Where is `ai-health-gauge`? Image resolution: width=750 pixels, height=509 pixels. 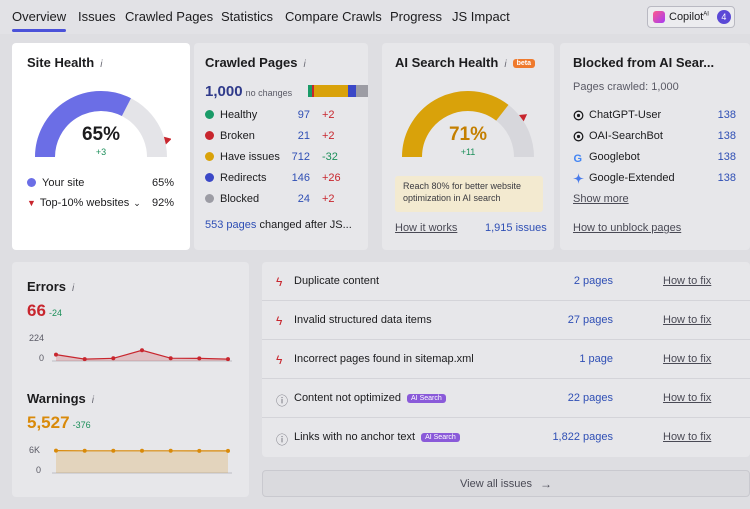
ai-health-gauge is located at coordinates (468, 124).